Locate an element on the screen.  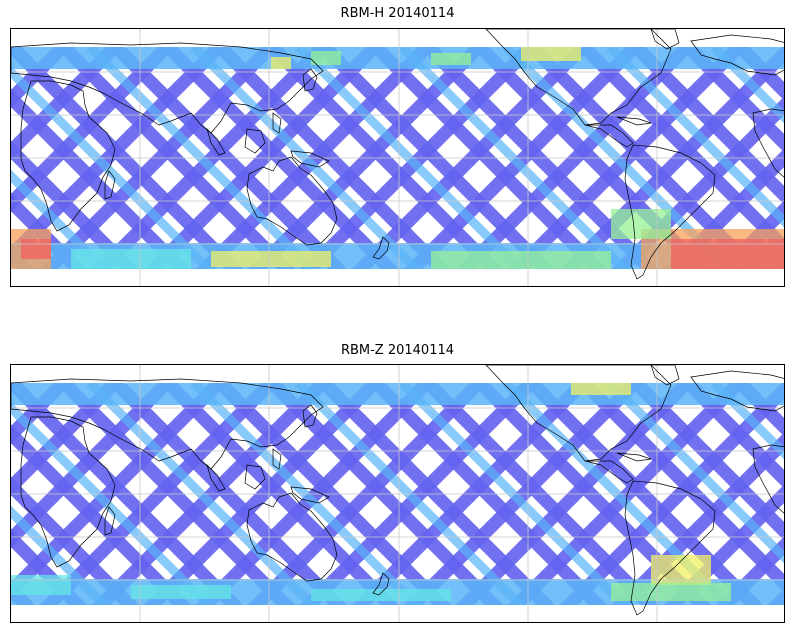
panel-title-bottom: RBM-Z 20140114 is located at coordinates (397, 350).